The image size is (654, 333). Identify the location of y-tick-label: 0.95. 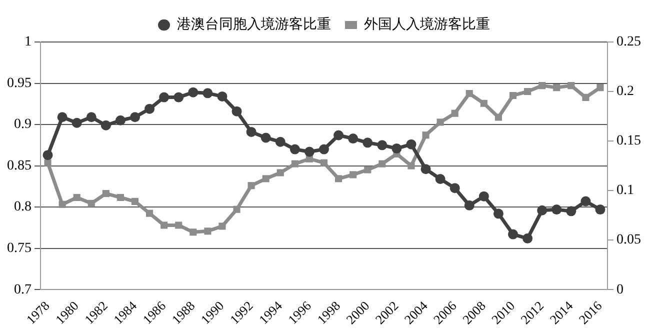
(19, 83).